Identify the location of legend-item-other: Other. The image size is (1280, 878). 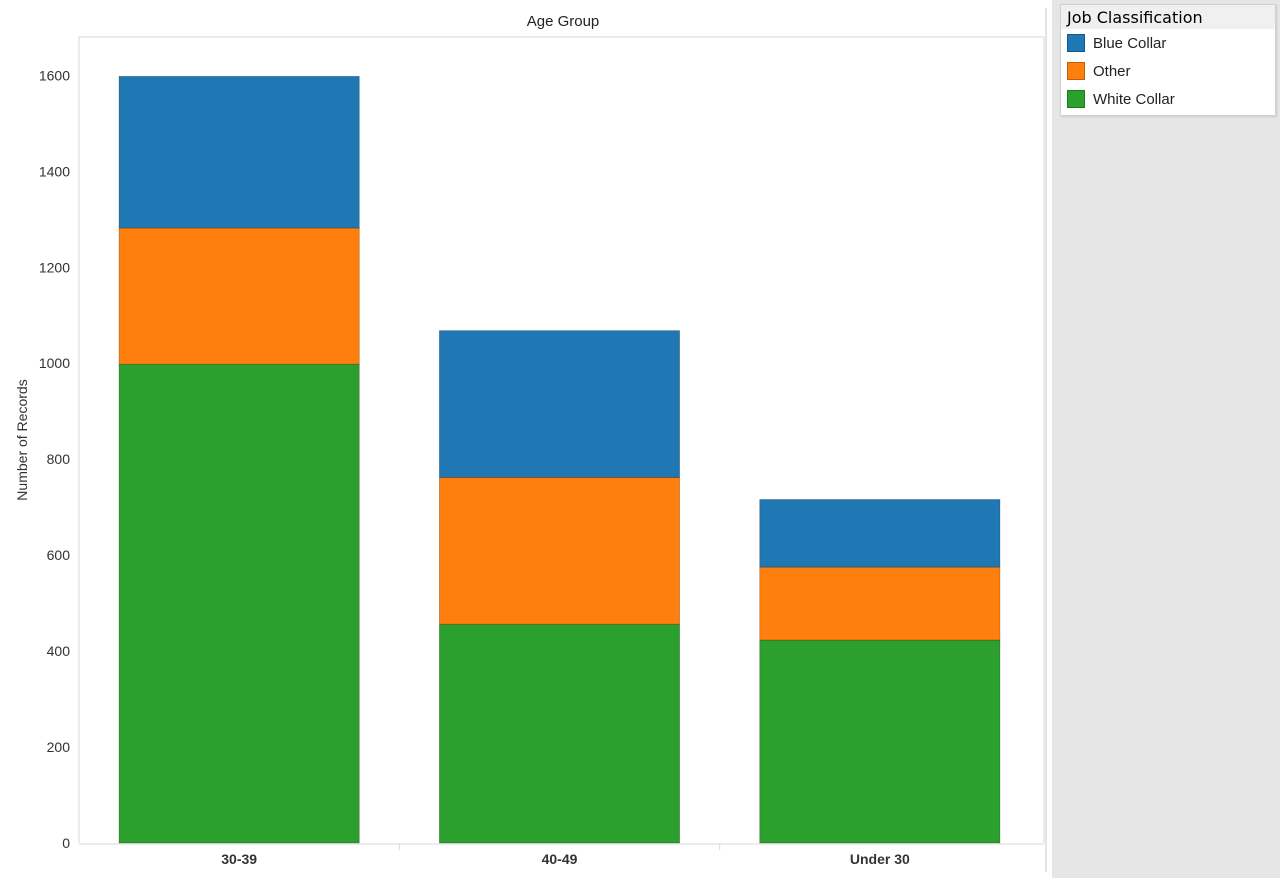
(1168, 71).